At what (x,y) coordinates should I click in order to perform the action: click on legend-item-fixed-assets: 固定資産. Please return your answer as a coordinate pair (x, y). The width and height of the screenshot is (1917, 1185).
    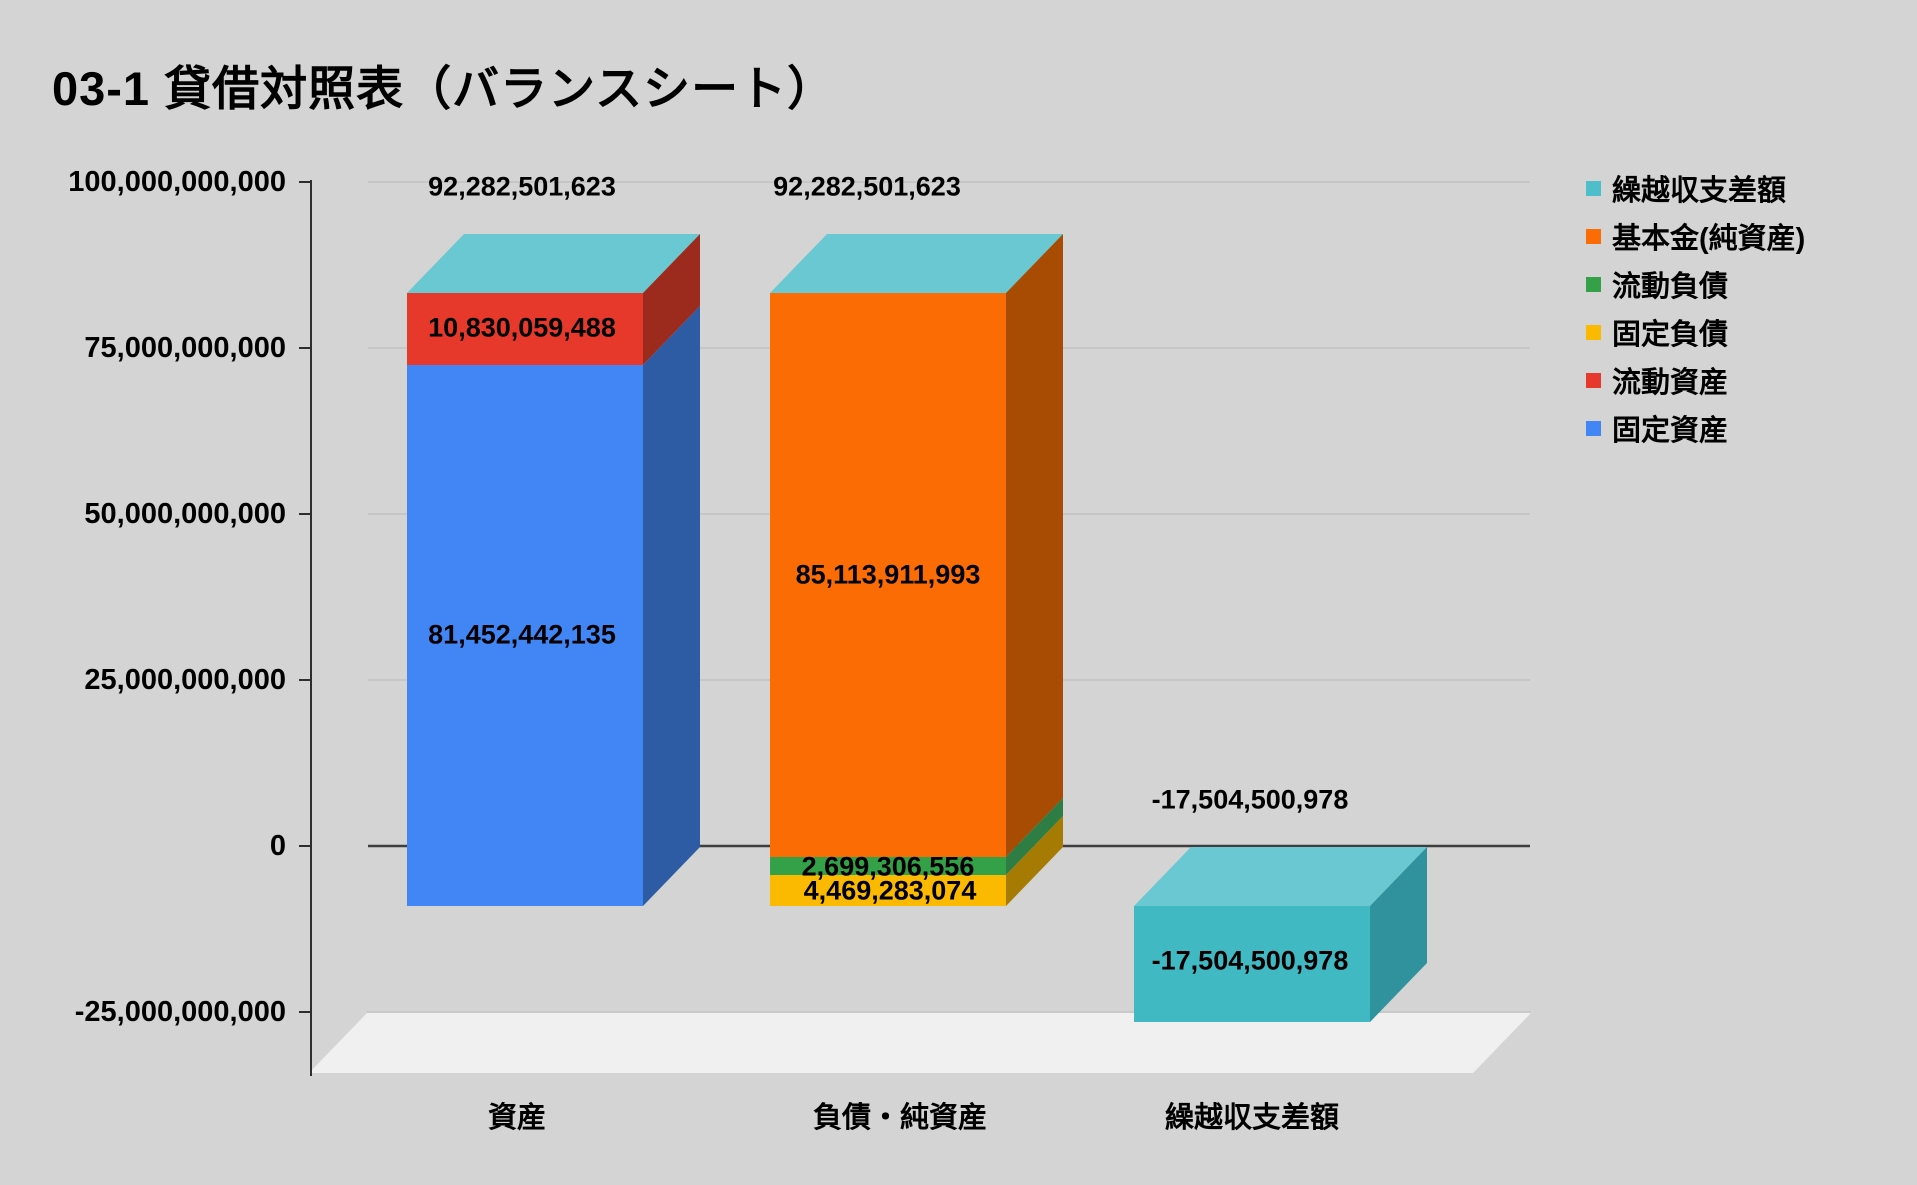
    Looking at the image, I should click on (1695, 428).